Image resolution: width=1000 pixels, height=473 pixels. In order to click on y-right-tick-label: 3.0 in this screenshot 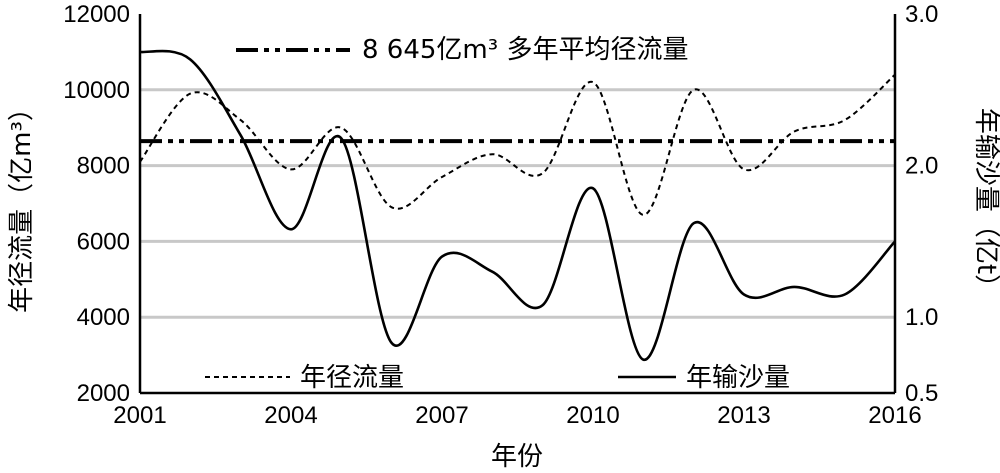, I will do `click(921, 14)`.